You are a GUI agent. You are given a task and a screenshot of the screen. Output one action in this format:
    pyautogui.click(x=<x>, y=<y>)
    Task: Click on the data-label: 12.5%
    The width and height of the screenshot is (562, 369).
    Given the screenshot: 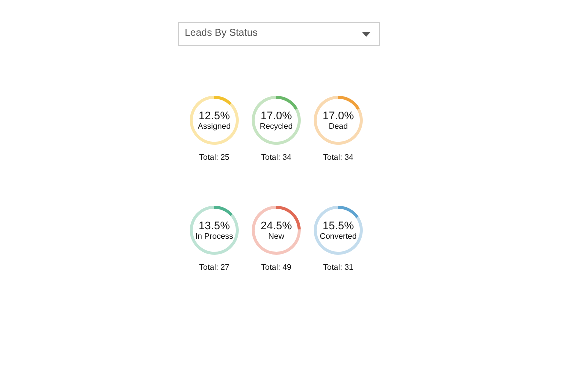 What is the action you would take?
    pyautogui.click(x=214, y=116)
    